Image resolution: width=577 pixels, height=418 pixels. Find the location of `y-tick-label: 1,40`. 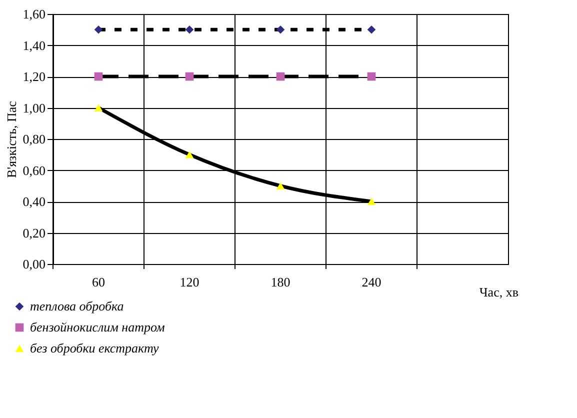

y-tick-label: 1,40 is located at coordinates (34, 45).